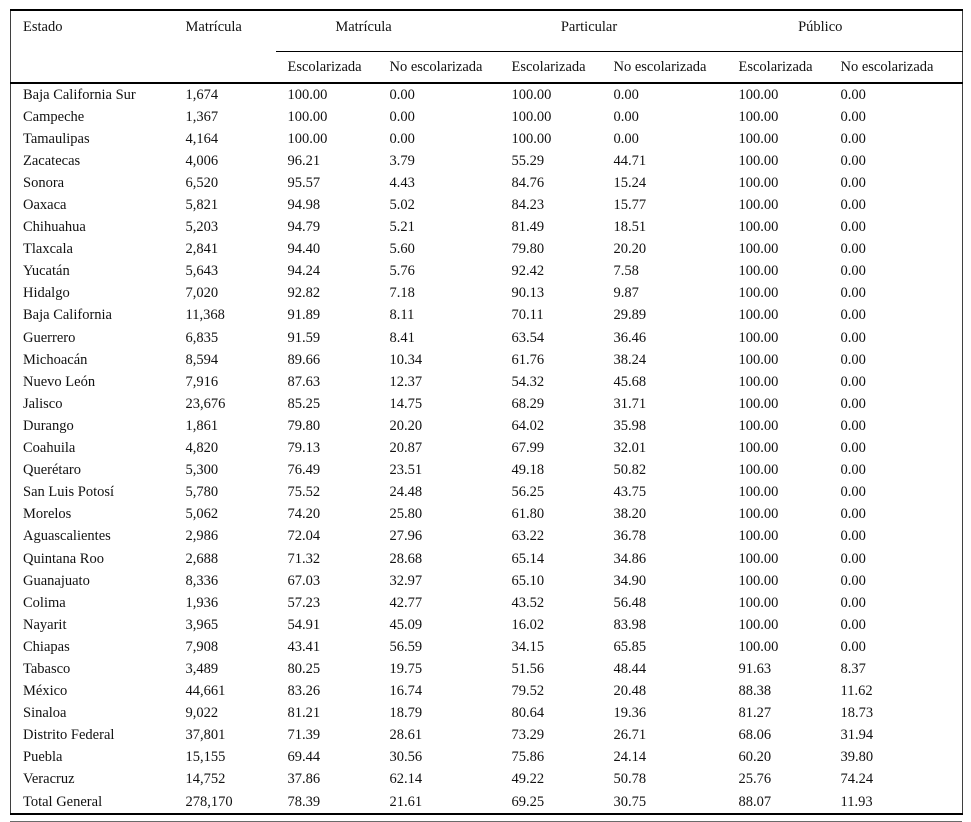 Image resolution: width=971 pixels, height=822 pixels. Describe the element at coordinates (304, 713) in the screenshot. I see `matricula-escolarizada-cell: 81.21` at that location.